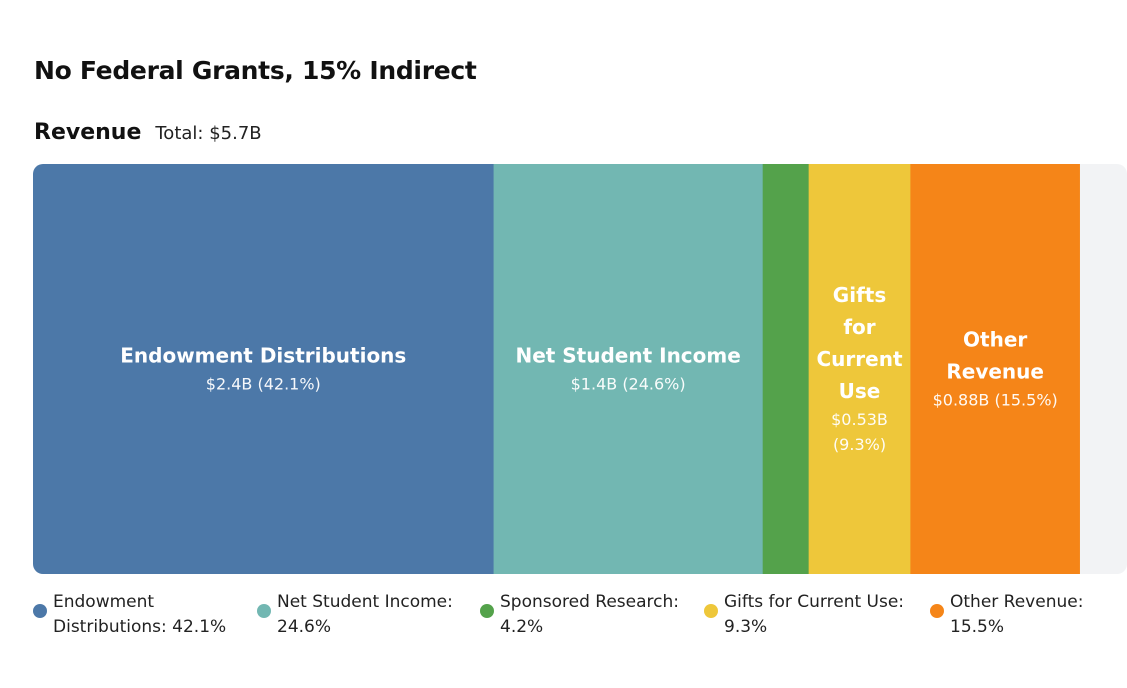  Describe the element at coordinates (627, 356) in the screenshot. I see `segment-label-net-student-income-0: Net Student Income` at that location.